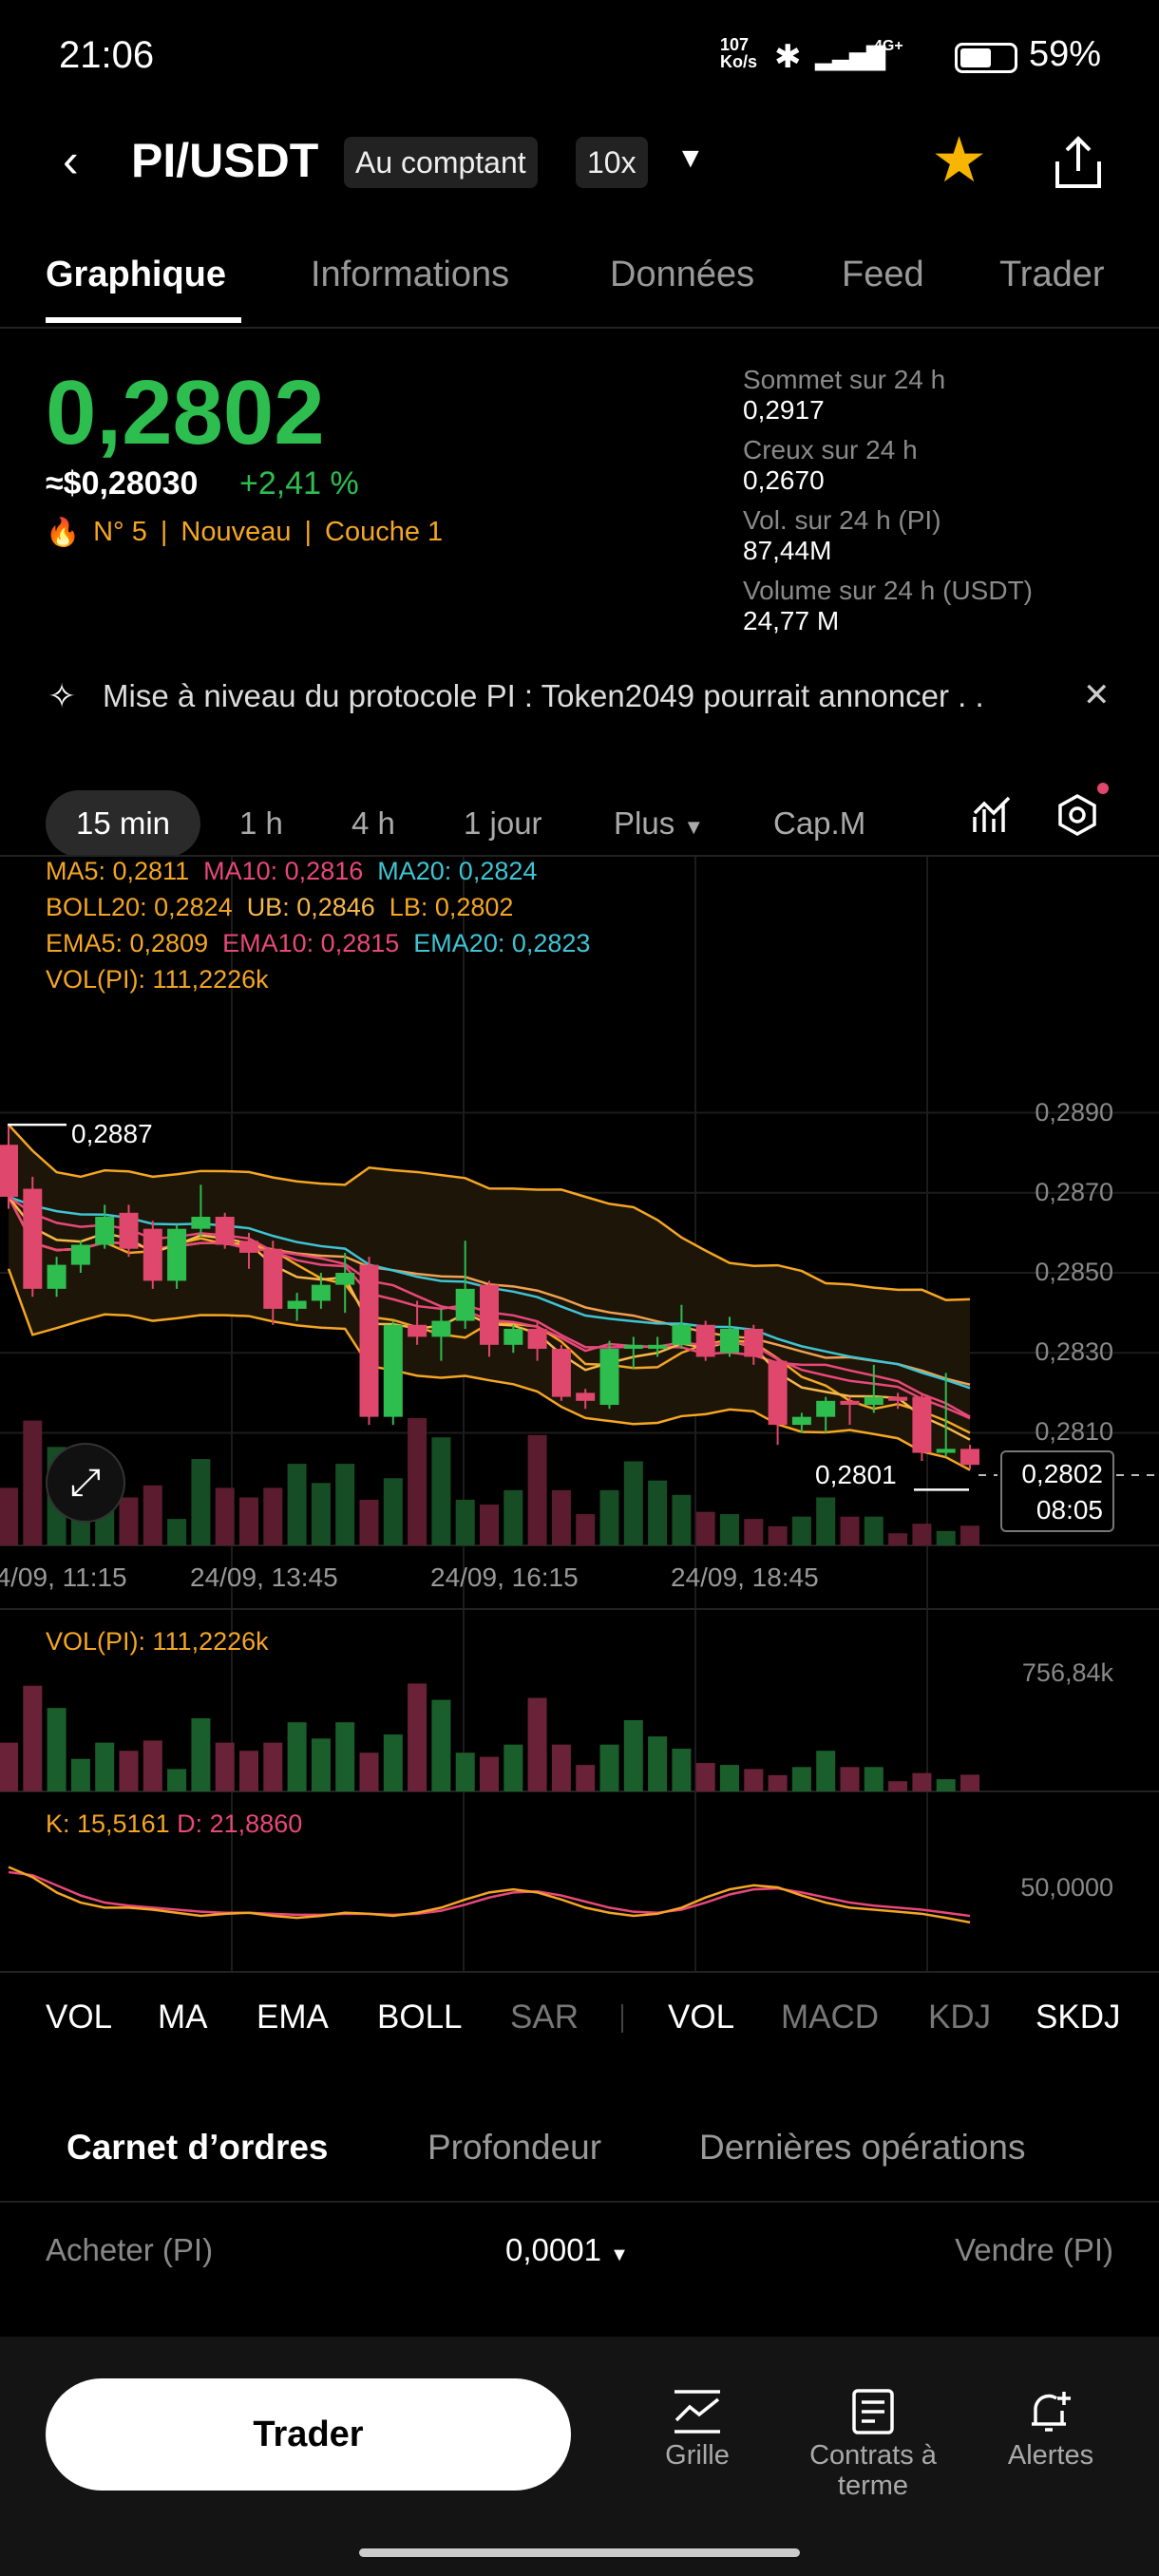  Describe the element at coordinates (960, 2017) in the screenshot. I see `indicator-kdj: KDJ` at that location.